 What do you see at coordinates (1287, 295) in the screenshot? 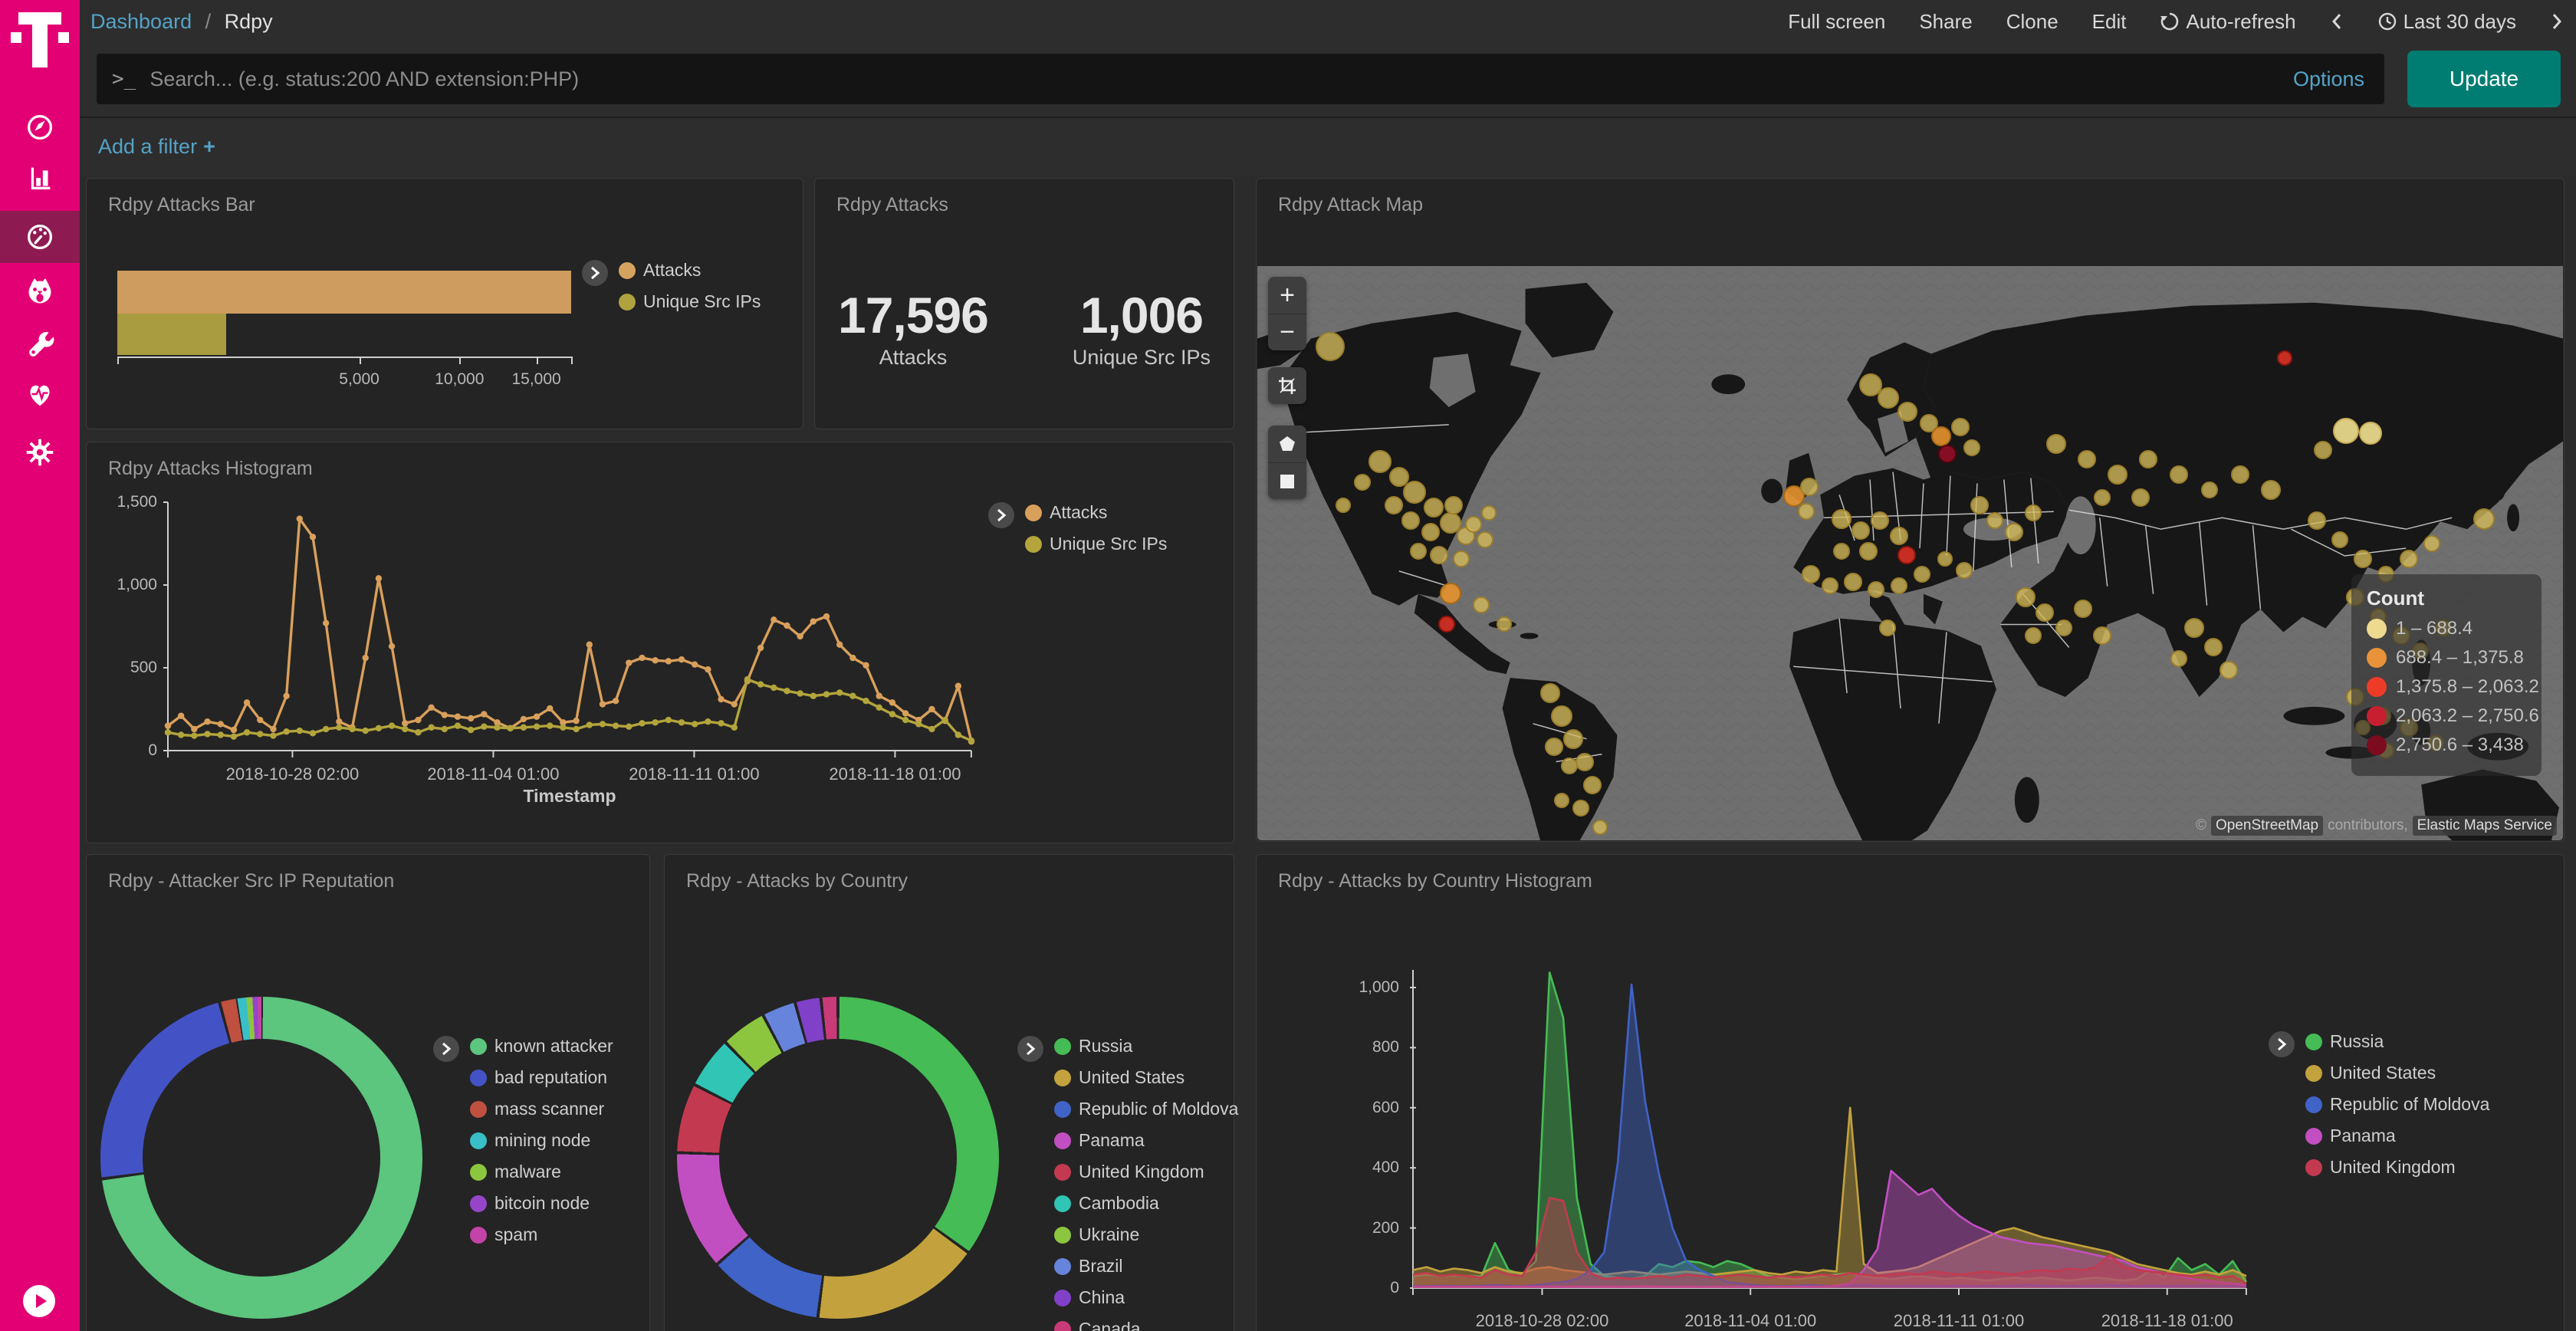
I see `zoom-in-button: +` at bounding box center [1287, 295].